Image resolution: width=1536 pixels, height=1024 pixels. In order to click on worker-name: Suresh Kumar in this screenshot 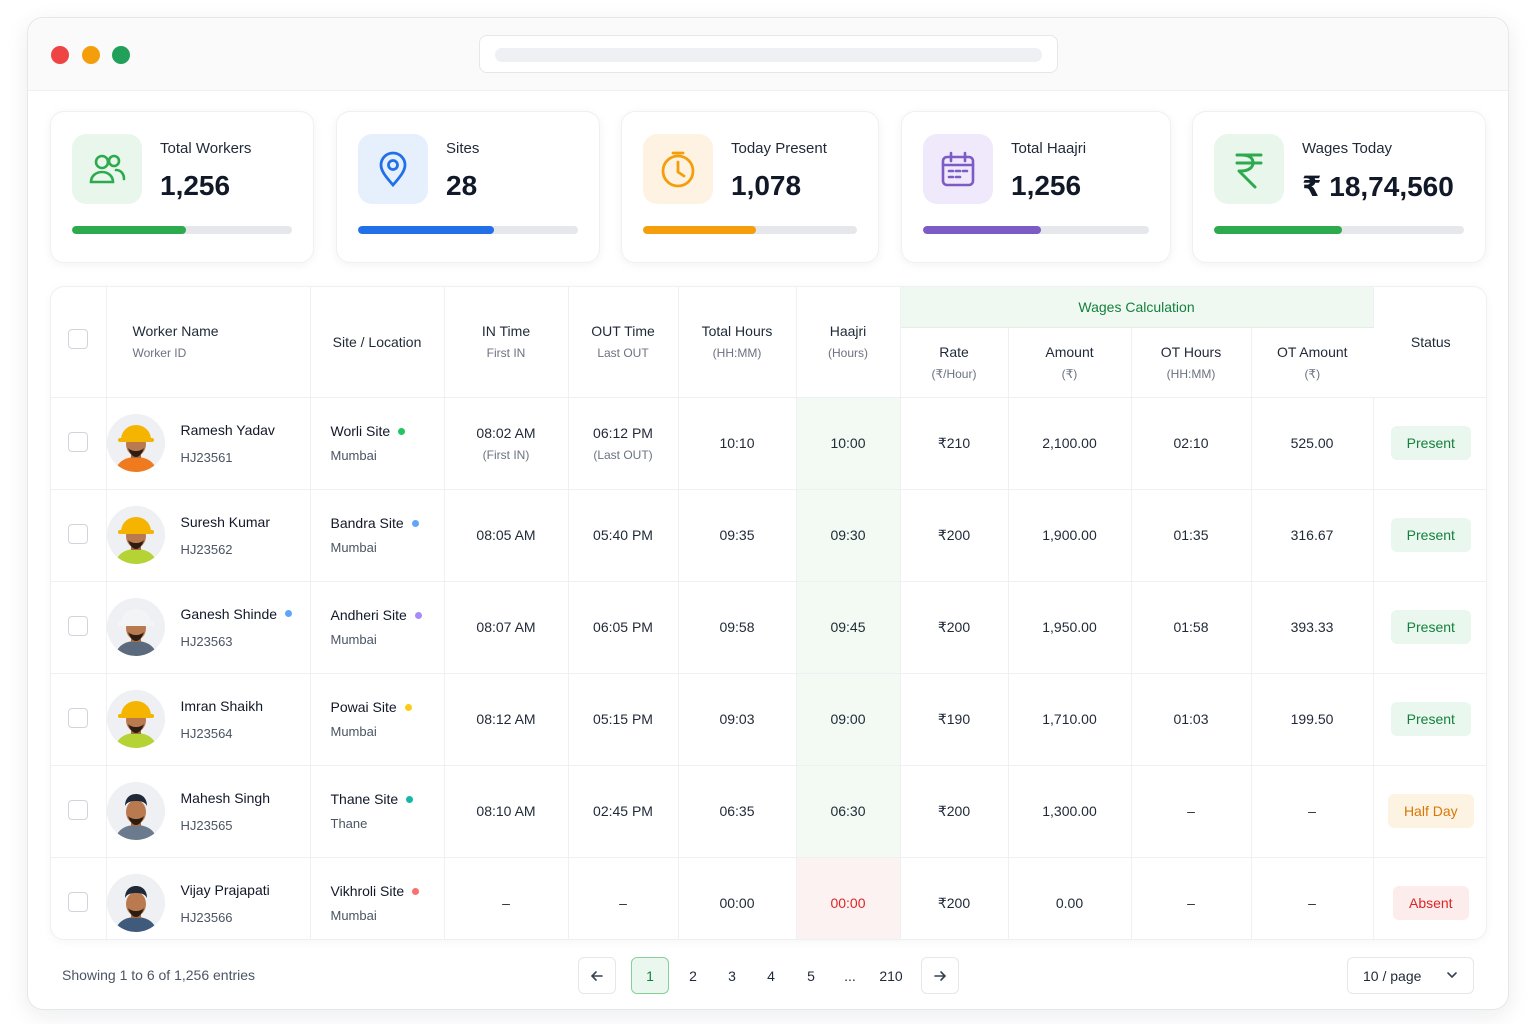, I will do `click(225, 522)`.